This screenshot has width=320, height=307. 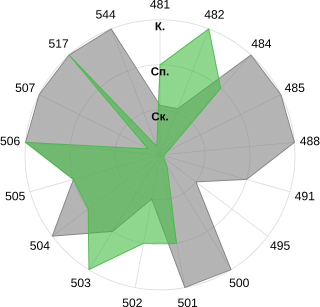 I want to click on spoke-label: 504, so click(x=40, y=245).